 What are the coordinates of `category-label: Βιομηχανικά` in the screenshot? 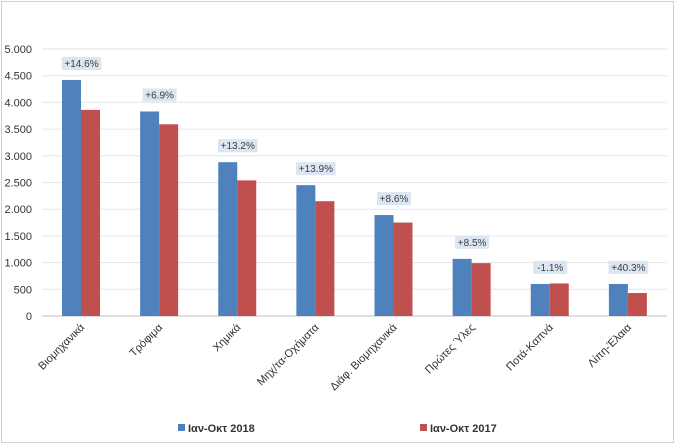 It's located at (61, 346).